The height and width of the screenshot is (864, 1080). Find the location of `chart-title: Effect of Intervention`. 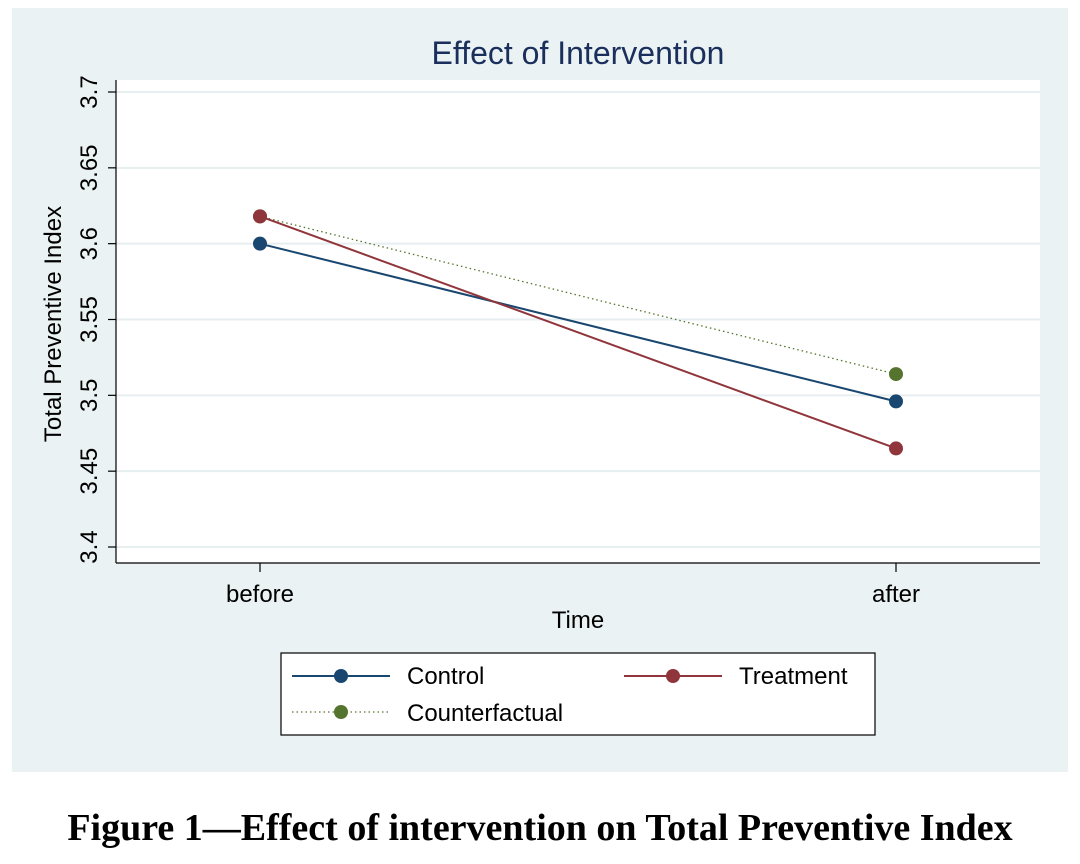

chart-title: Effect of Intervention is located at coordinates (578, 53).